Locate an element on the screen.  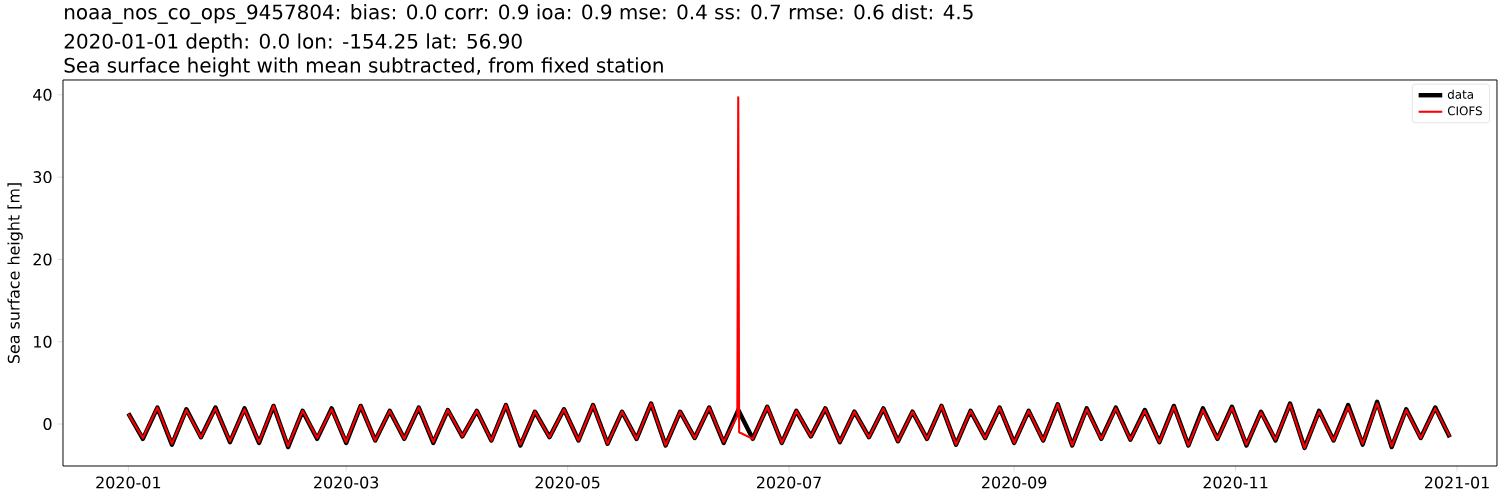
y-tick-label: 30 is located at coordinates (42, 177).